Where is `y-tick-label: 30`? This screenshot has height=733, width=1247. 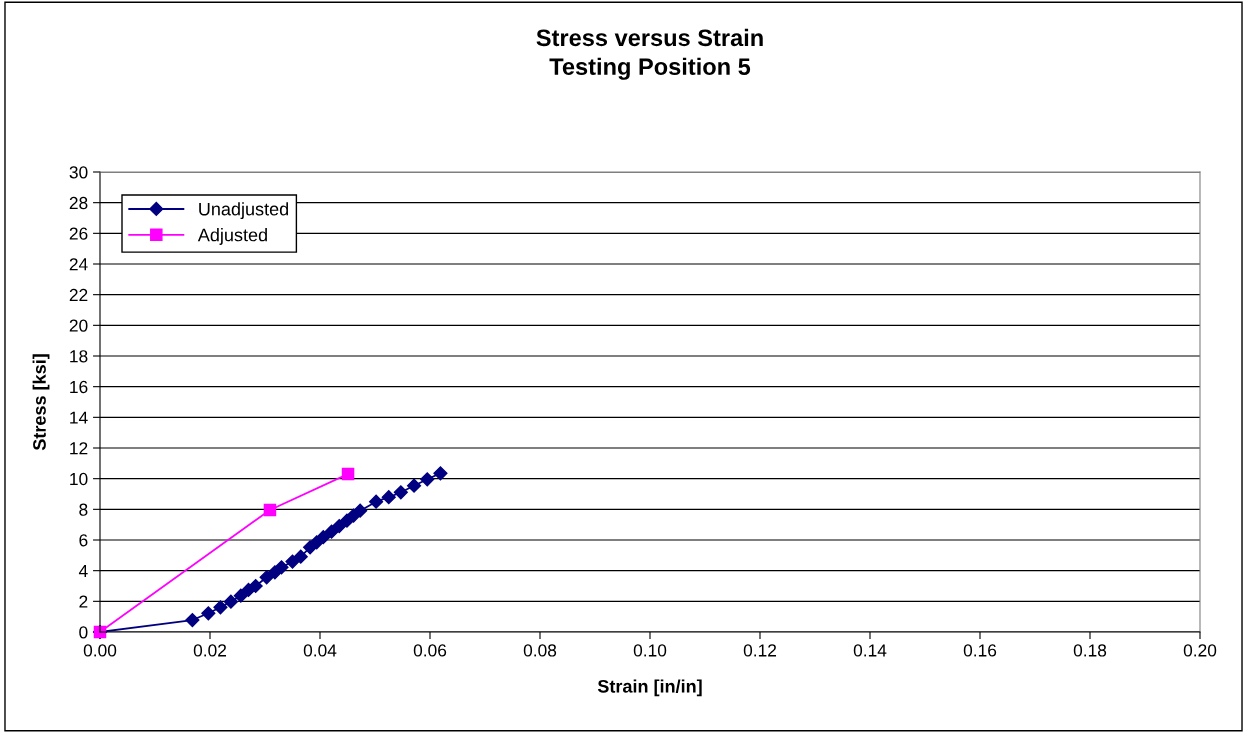
y-tick-label: 30 is located at coordinates (78, 172).